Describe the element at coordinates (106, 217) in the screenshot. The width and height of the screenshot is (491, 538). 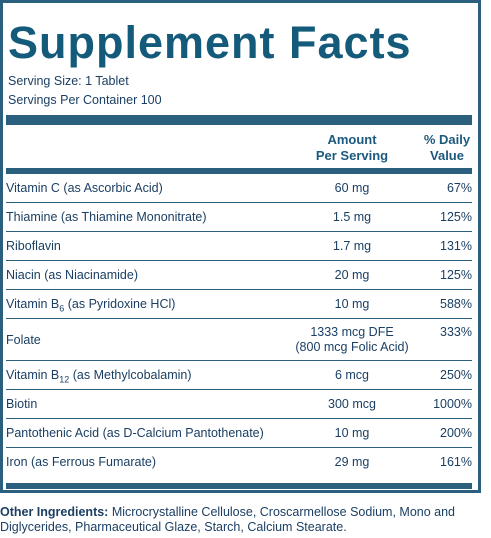
I see `nutrient-name: Thiamine (as Thiamine Mononitrate)` at that location.